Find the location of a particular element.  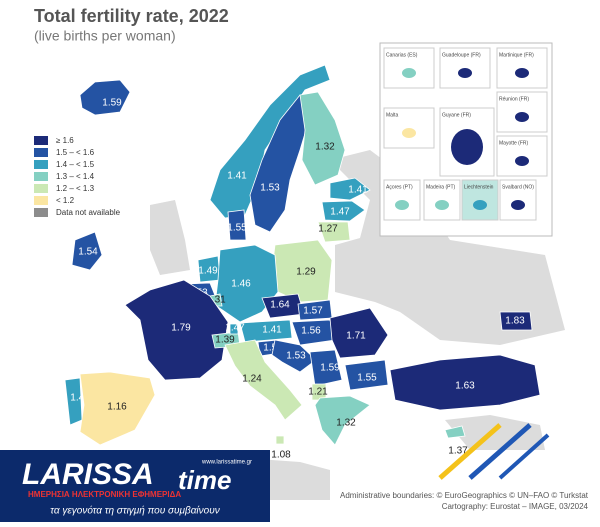

country-value: 1.79 is located at coordinates (181, 328).